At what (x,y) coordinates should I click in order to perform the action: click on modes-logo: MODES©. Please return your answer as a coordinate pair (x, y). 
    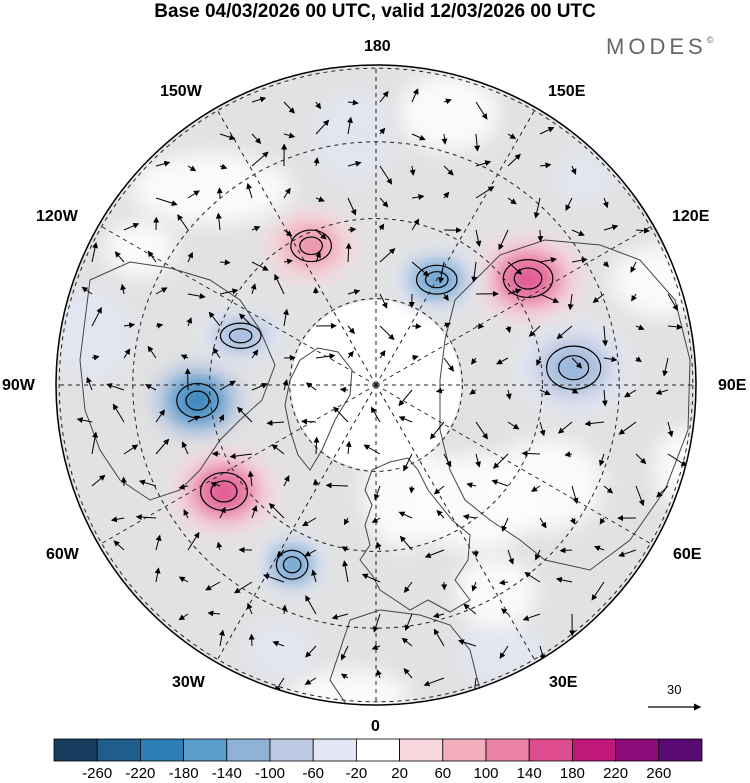
    Looking at the image, I should click on (659, 47).